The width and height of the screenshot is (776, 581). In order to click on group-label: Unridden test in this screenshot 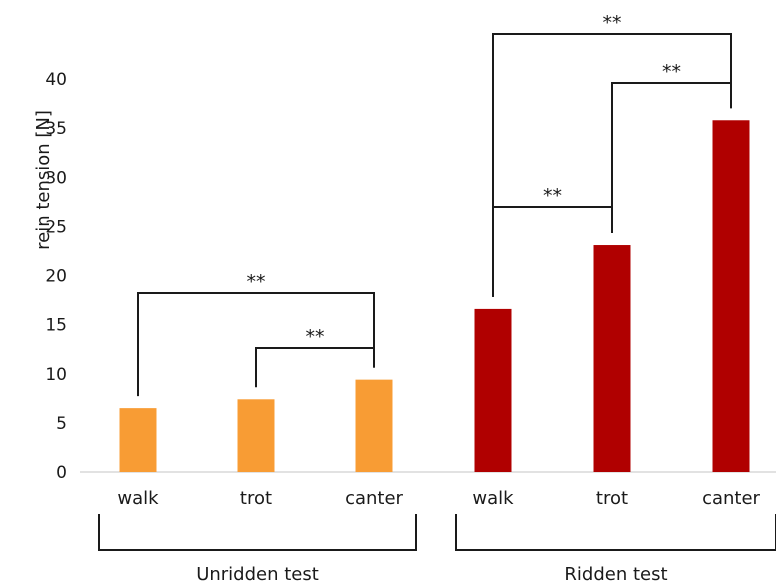, I will do `click(257, 572)`.